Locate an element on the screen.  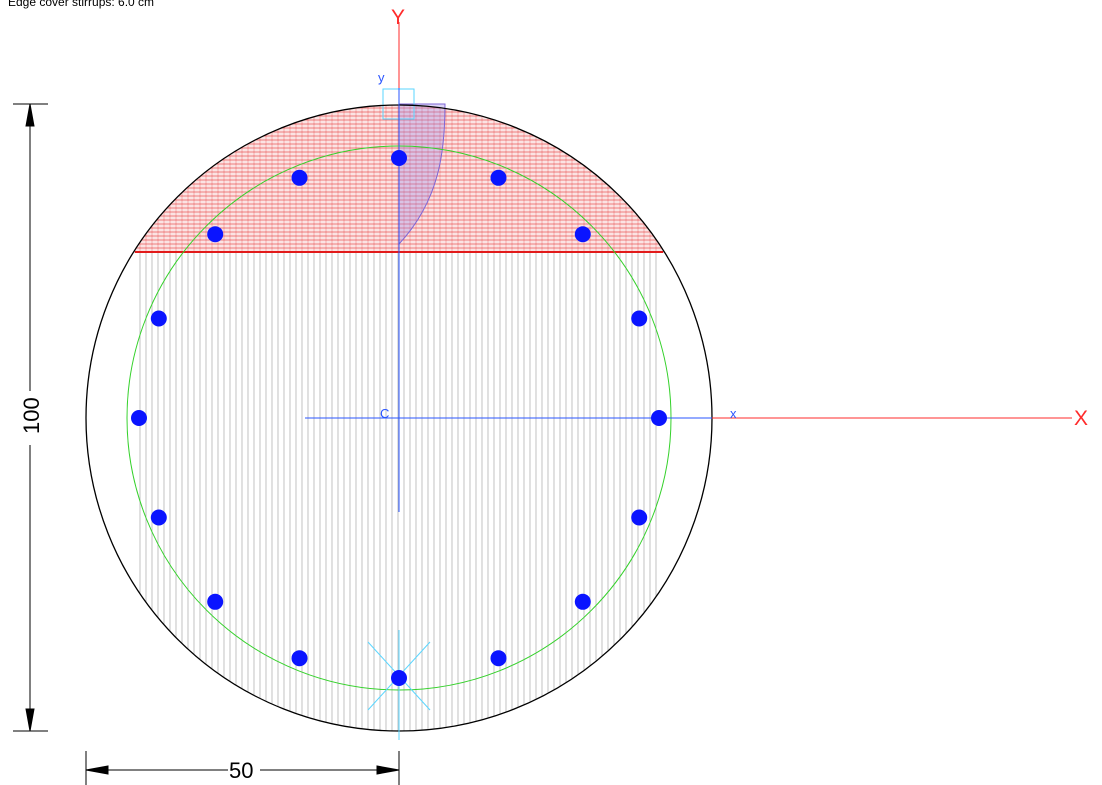
edge-cover-note: Edge cover stirrups: 6.0 cm is located at coordinates (81, 4).